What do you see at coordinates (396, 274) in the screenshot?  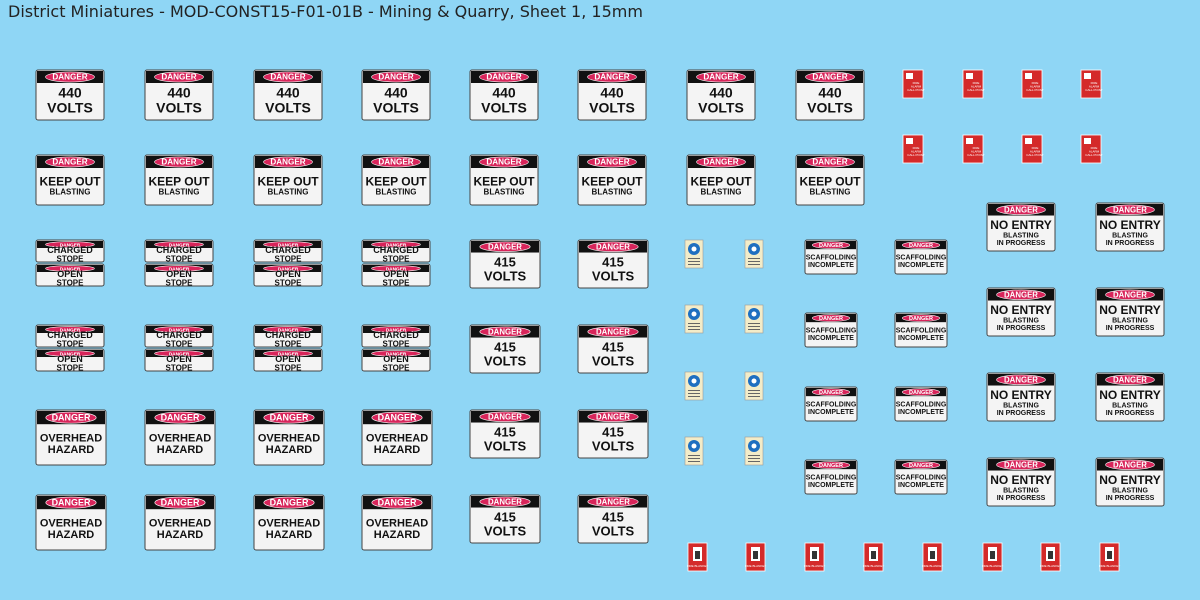 I see `sign-text: OPEN` at bounding box center [396, 274].